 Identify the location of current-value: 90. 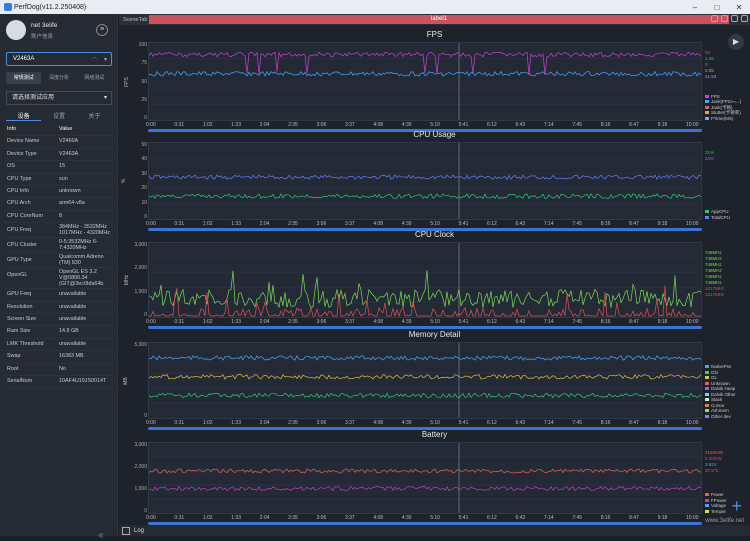
(708, 52).